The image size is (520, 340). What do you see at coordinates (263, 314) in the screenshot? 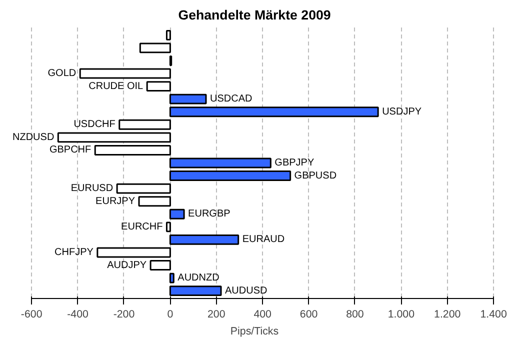
I see `x-tick-label: 400` at bounding box center [263, 314].